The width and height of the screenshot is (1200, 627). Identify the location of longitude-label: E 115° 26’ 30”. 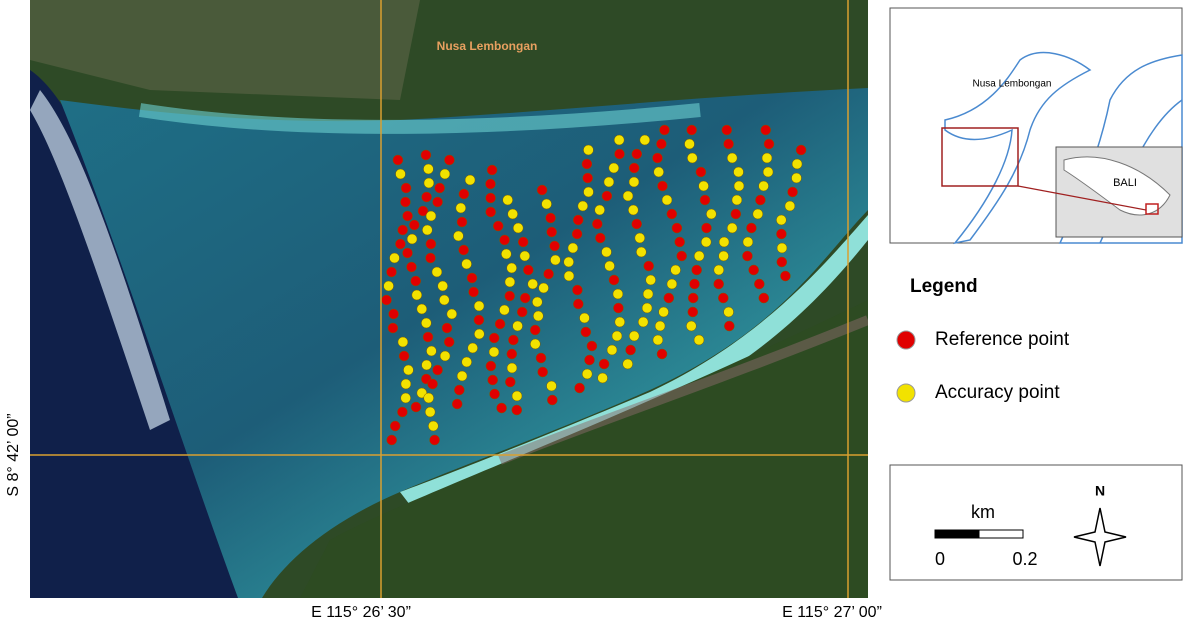
(361, 612).